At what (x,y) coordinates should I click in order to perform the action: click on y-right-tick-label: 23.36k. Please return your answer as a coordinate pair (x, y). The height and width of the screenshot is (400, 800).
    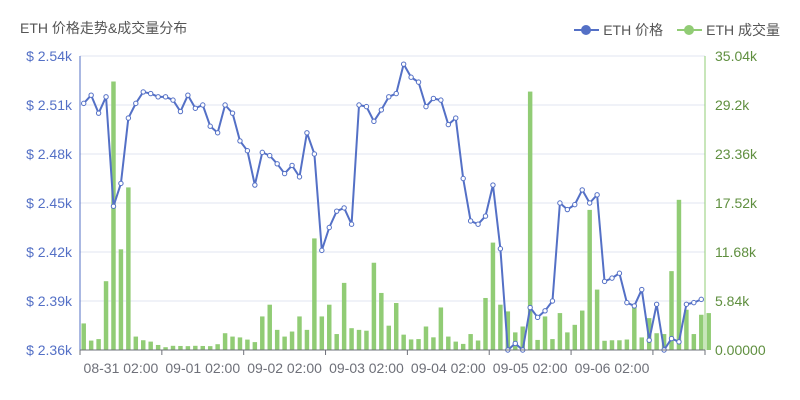
    Looking at the image, I should click on (736, 154).